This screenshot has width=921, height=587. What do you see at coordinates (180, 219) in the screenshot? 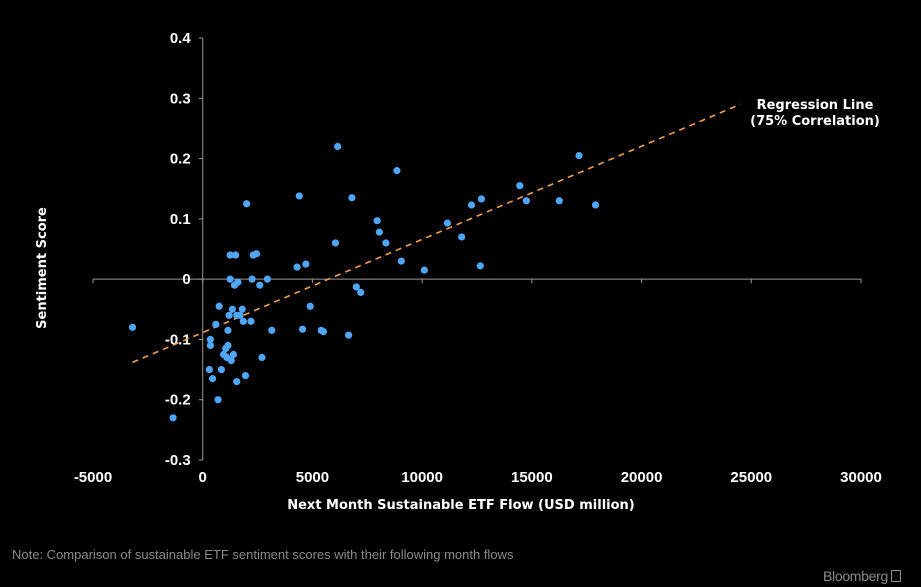
I see `y-tick-label: 0.1` at bounding box center [180, 219].